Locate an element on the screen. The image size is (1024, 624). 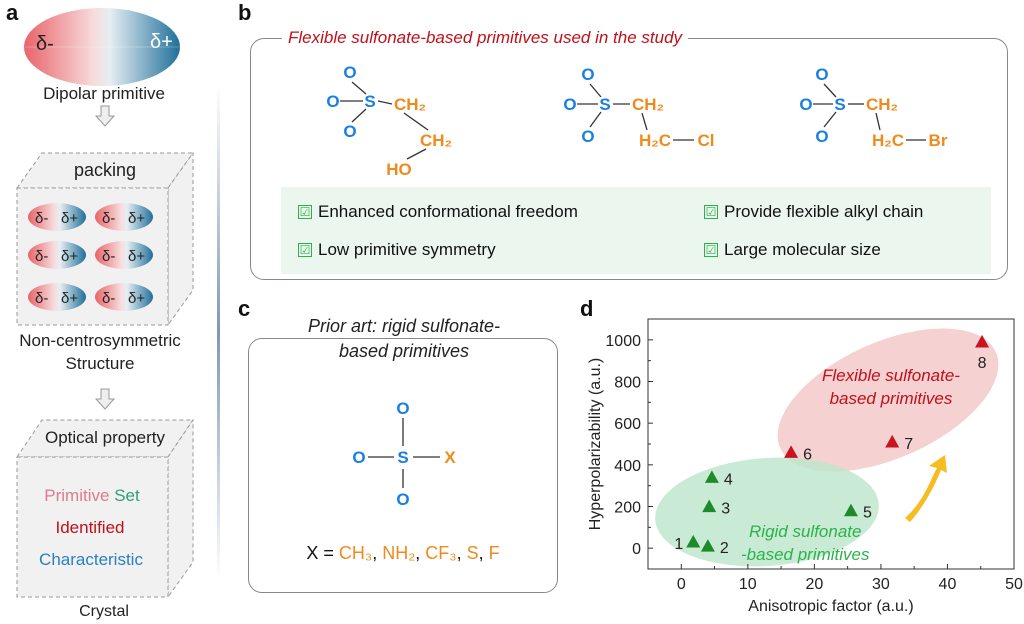
panel-d-label: d is located at coordinates (587, 308).